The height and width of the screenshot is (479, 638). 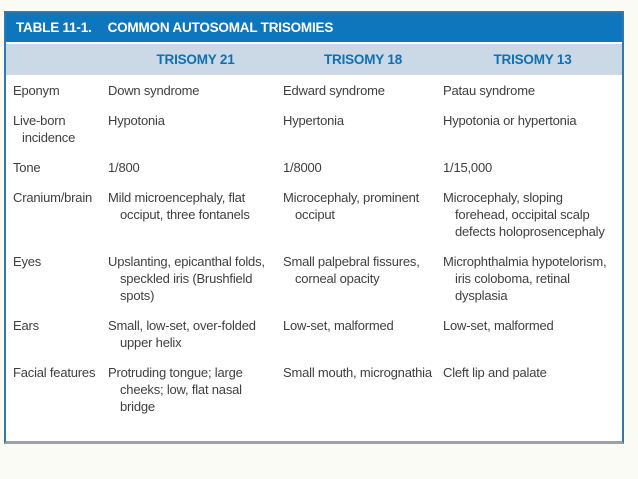 I want to click on column-header-trisomy-13: TRISOMY 13, so click(x=532, y=59).